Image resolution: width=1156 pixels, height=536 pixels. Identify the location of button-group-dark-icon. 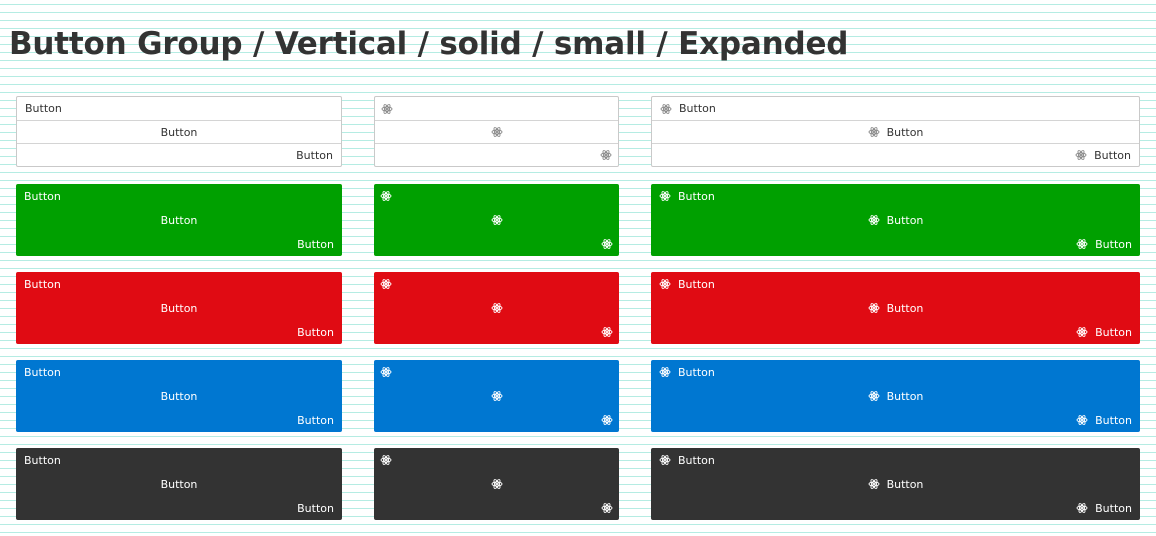
(496, 484).